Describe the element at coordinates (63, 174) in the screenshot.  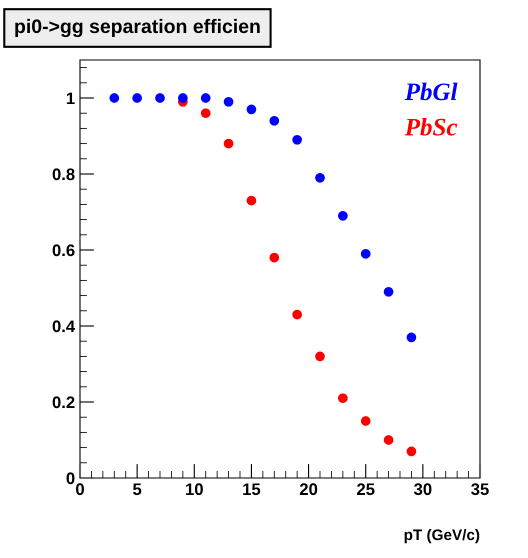
I see `y-tick-label: 0.8` at that location.